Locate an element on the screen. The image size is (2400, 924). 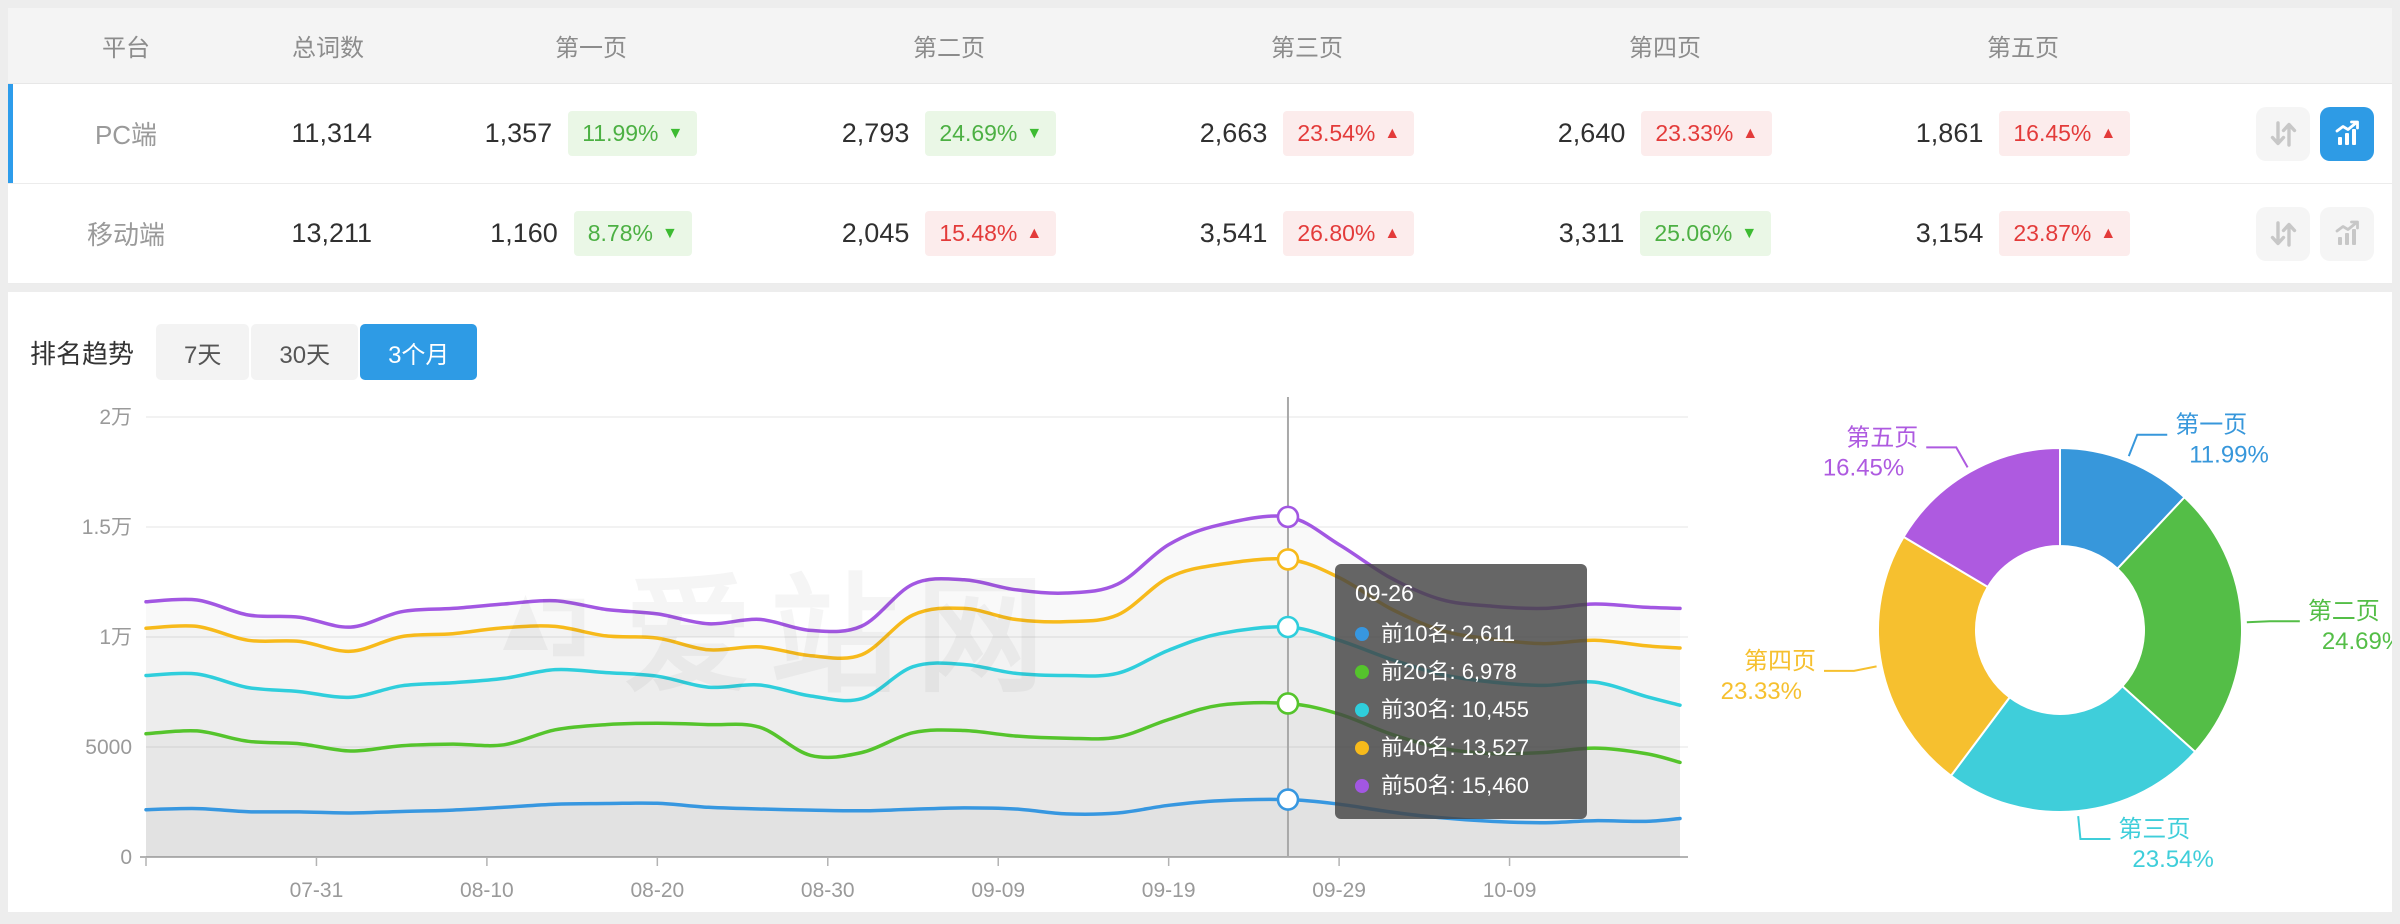
svg-text: 1万 is located at coordinates (115, 637).